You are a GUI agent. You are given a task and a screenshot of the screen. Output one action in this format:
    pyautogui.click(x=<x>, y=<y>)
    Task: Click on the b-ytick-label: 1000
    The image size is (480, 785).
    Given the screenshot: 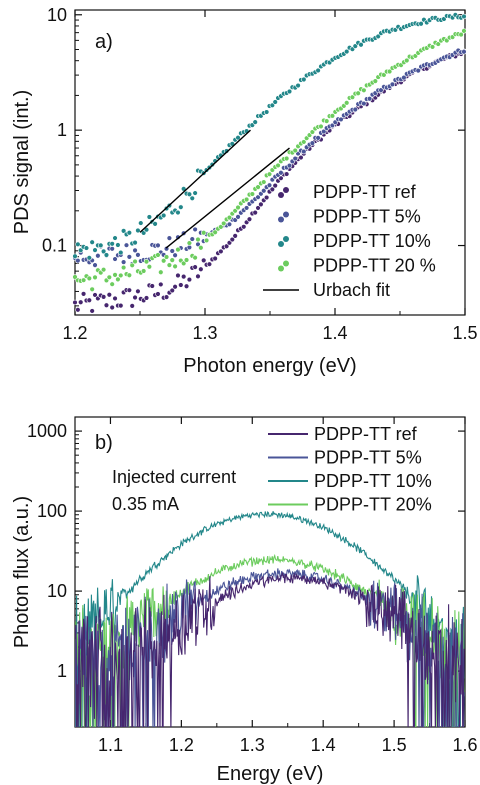 What is the action you would take?
    pyautogui.click(x=47, y=431)
    